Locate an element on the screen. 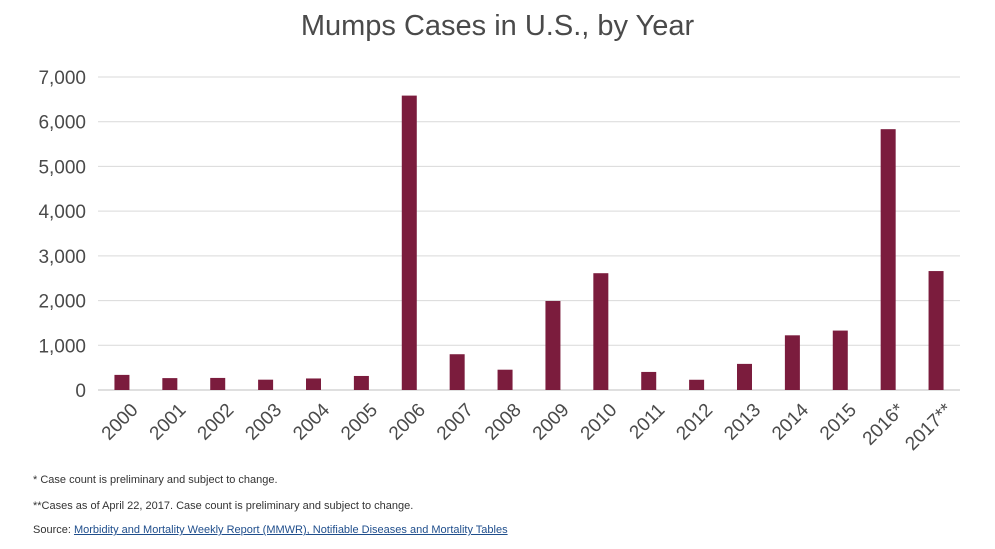 This screenshot has height=549, width=995. x-tick-label: 2013 is located at coordinates (742, 422).